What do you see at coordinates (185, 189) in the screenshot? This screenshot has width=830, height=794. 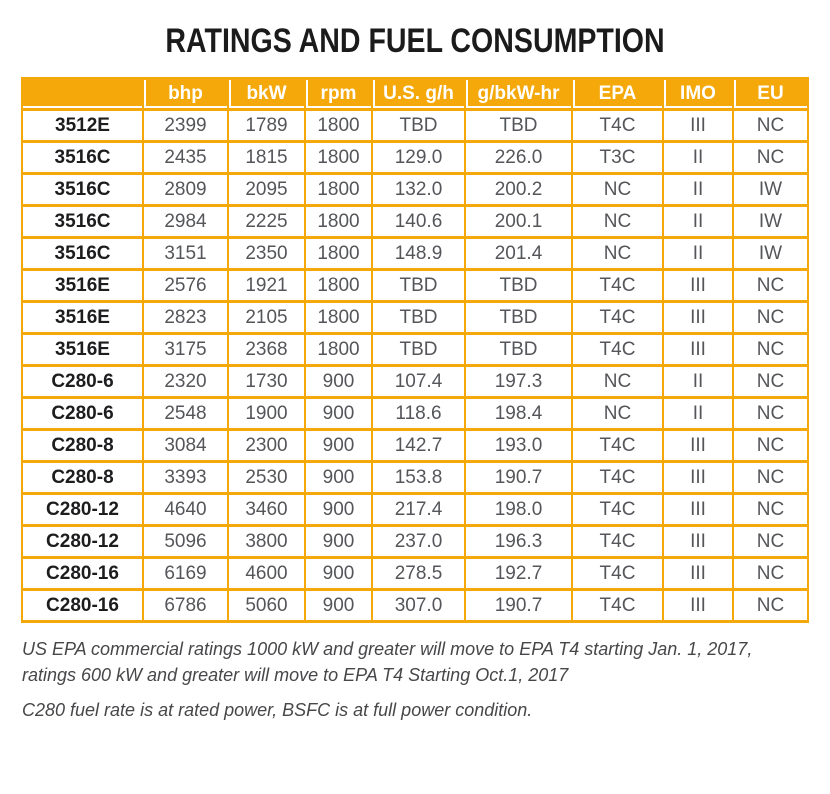 I see `value-cell: 2809` at bounding box center [185, 189].